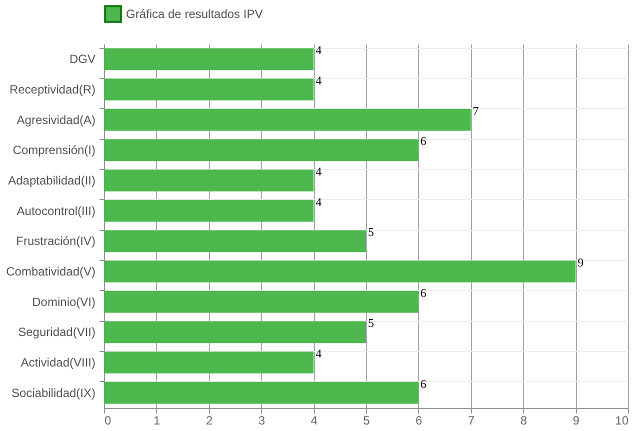 The image size is (639, 431). Describe the element at coordinates (581, 263) in the screenshot. I see `data-label: 9` at that location.